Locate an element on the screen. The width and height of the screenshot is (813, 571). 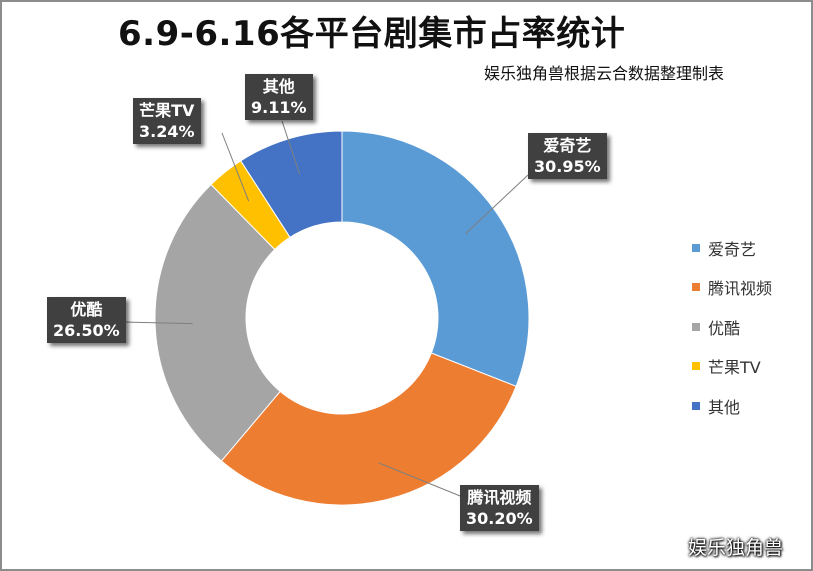
data-label-name: 芒果TV is located at coordinates (167, 110).